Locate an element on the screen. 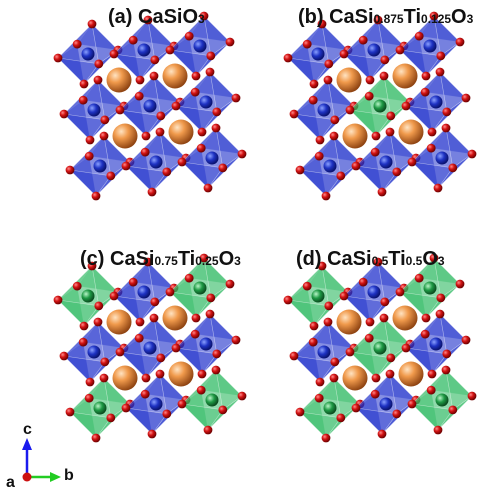  panel-title-b: (b) CaSi0.875Ti0.125O3 is located at coordinates (386, 17).